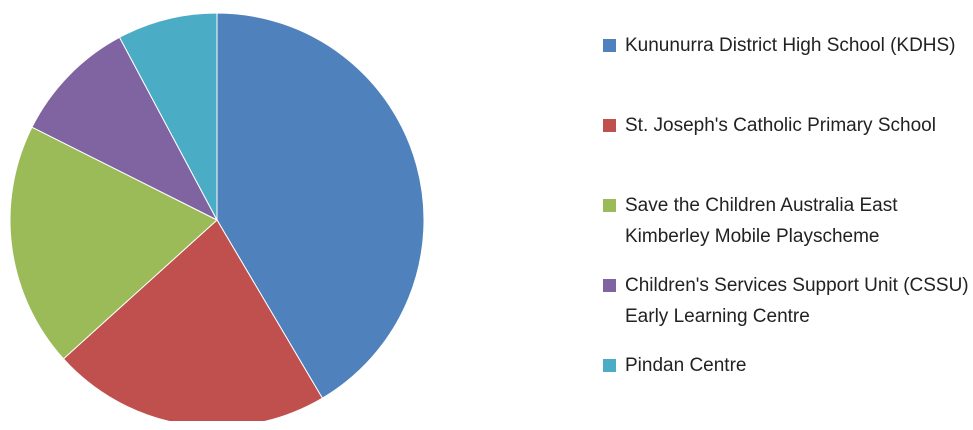 This screenshot has height=430, width=973. What do you see at coordinates (786, 150) in the screenshot?
I see `legend-item: St. Joseph's Catholic Primary School` at bounding box center [786, 150].